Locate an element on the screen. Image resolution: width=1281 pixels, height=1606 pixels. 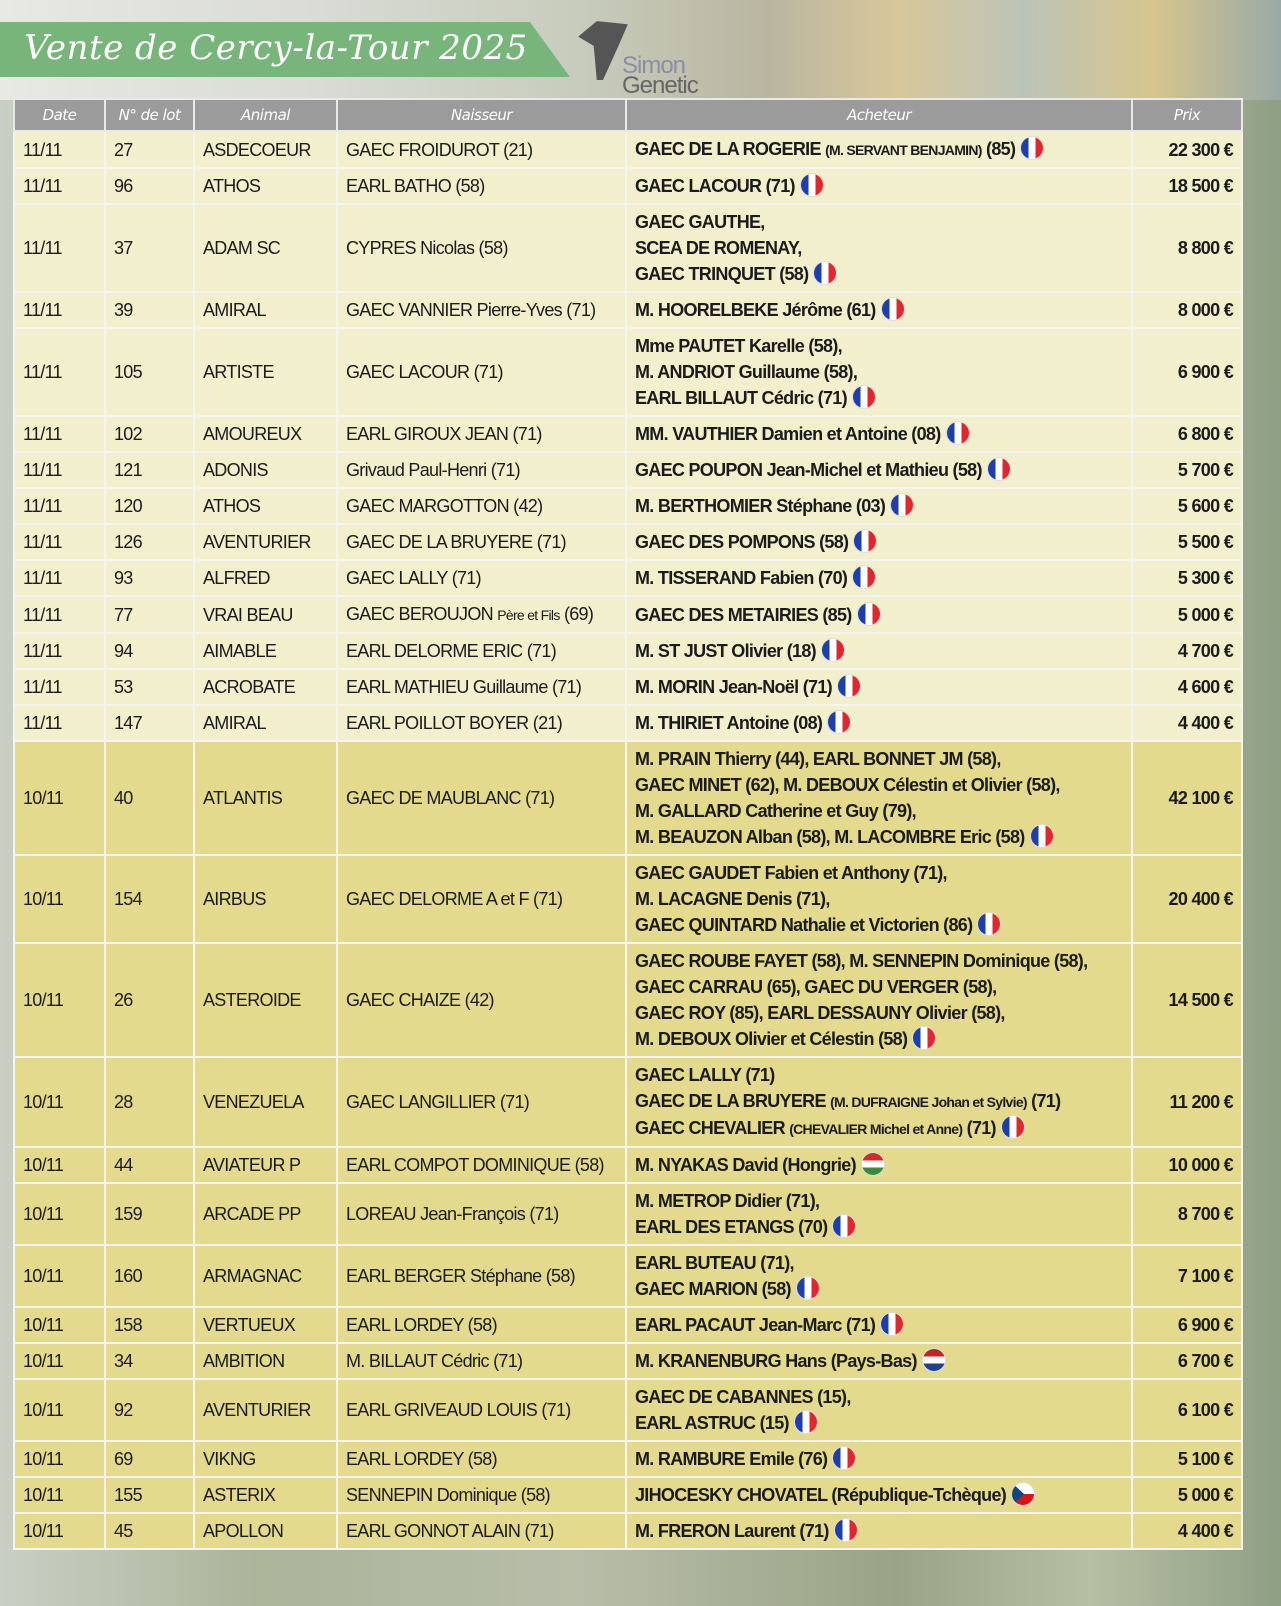
buyer-text: EARL ASTRUC (15) is located at coordinates (712, 1423).